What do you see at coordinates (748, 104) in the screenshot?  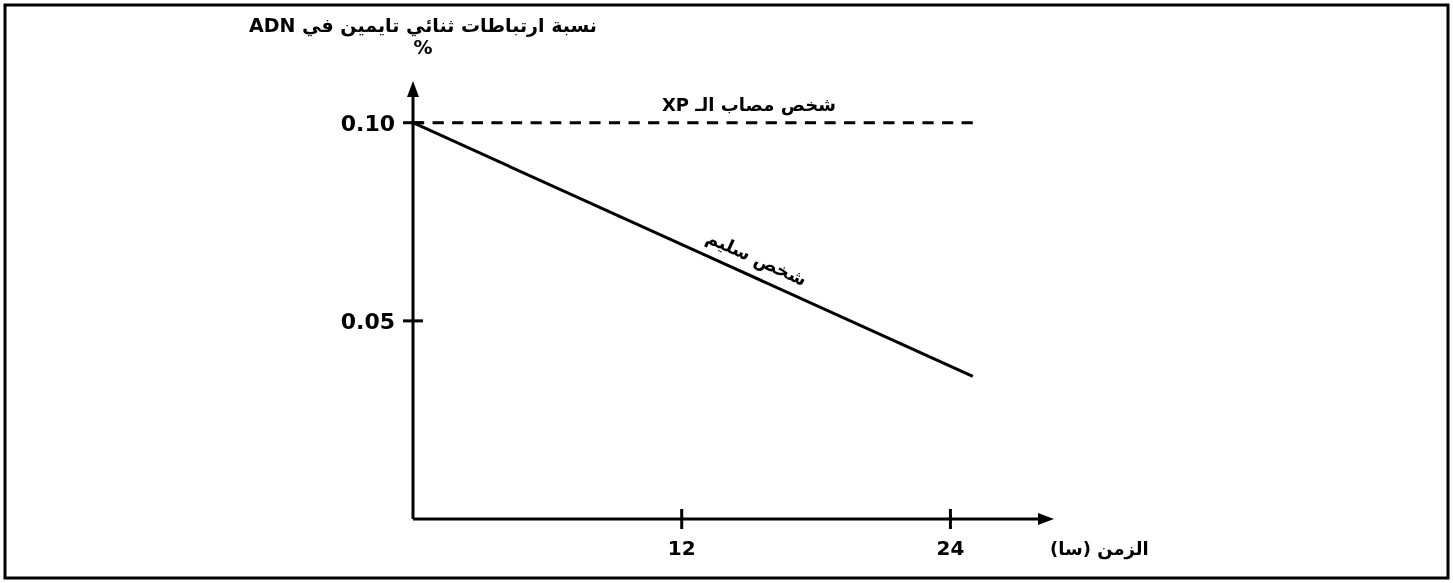 I see `series-label: شخص مصاب الـ XP` at bounding box center [748, 104].